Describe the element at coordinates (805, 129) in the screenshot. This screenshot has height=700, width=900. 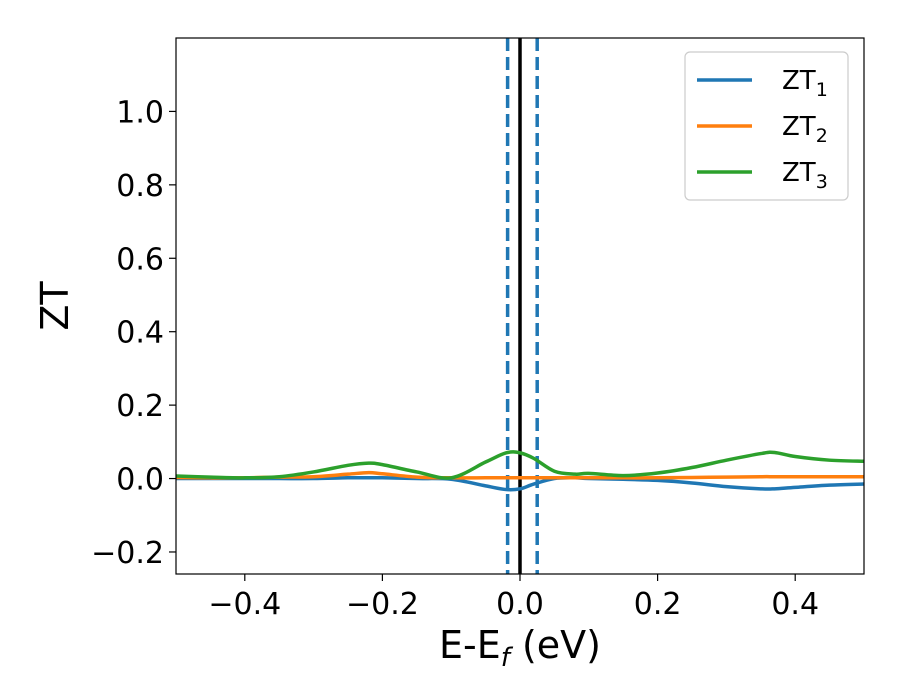
I see `legend-label-zt2: ZT2` at that location.